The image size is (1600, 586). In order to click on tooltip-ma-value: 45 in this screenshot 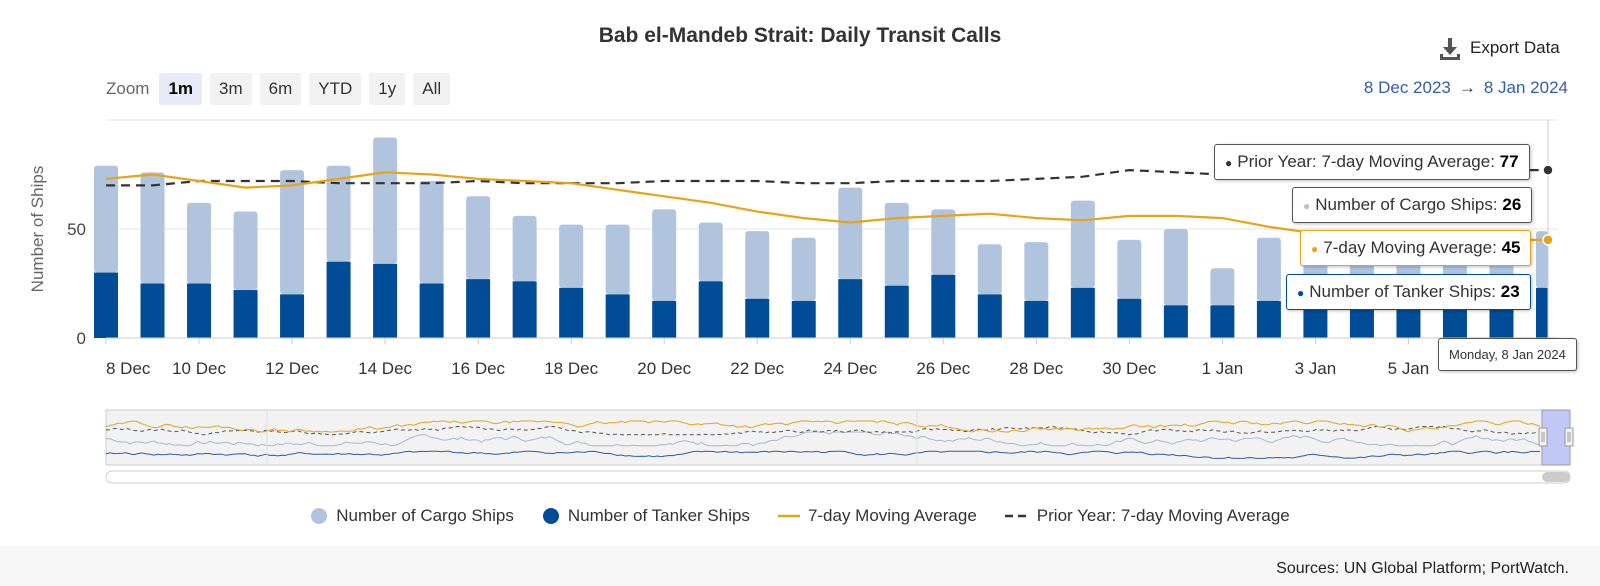, I will do `click(1511, 247)`.